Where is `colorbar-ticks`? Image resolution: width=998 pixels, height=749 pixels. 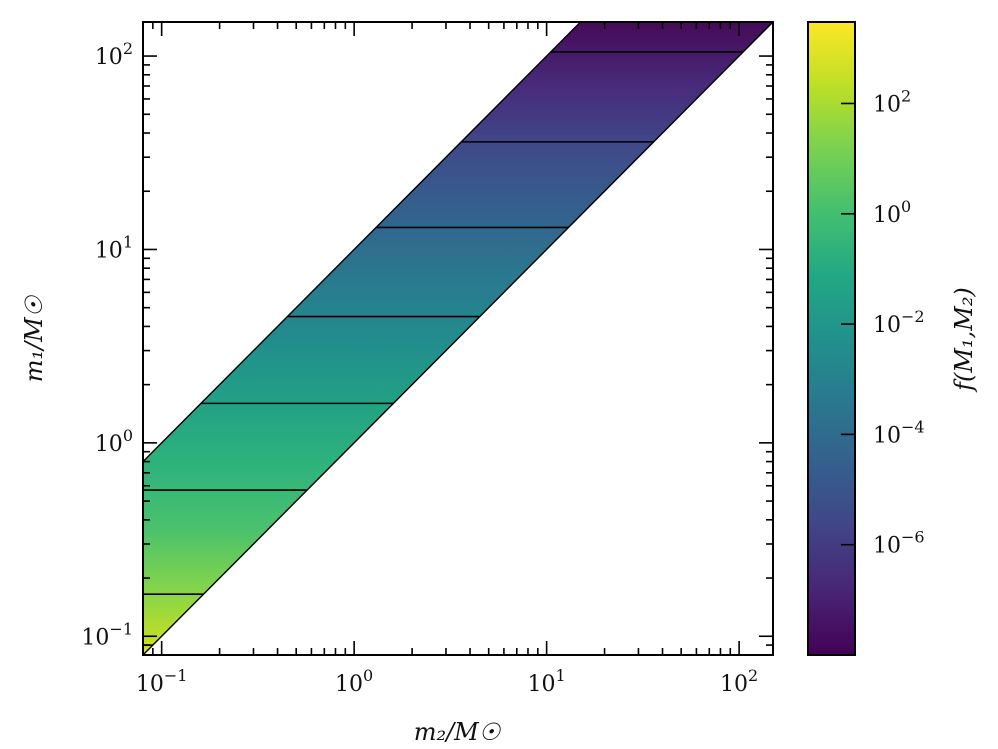
colorbar-ticks is located at coordinates (848, 324).